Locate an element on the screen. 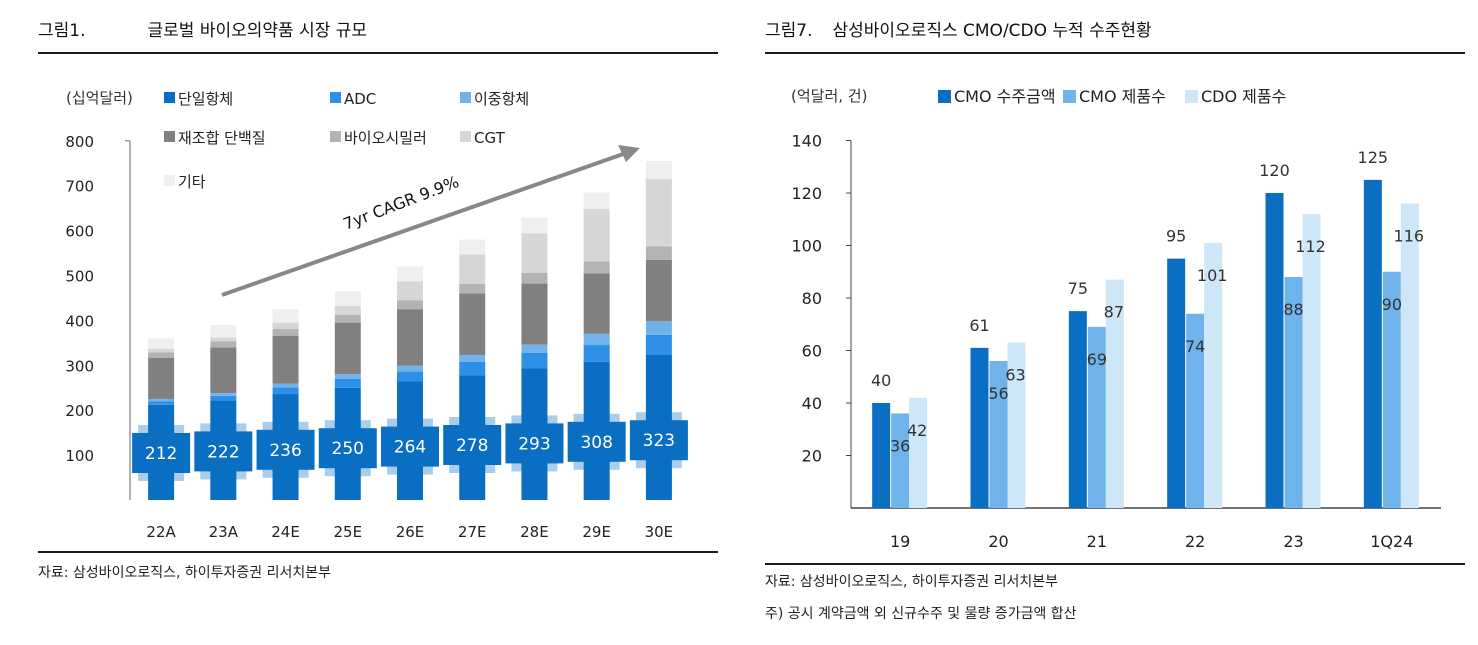 The width and height of the screenshot is (1478, 645). data-label: 236 is located at coordinates (285, 451).